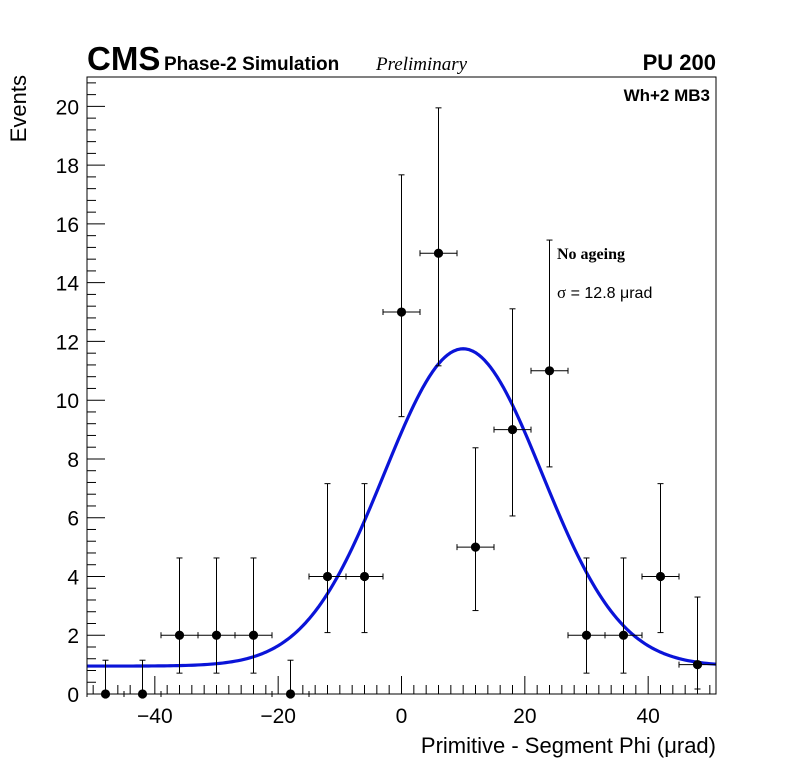 This screenshot has width=796, height=772. Describe the element at coordinates (68, 284) in the screenshot. I see `y-tick-label: 14` at that location.